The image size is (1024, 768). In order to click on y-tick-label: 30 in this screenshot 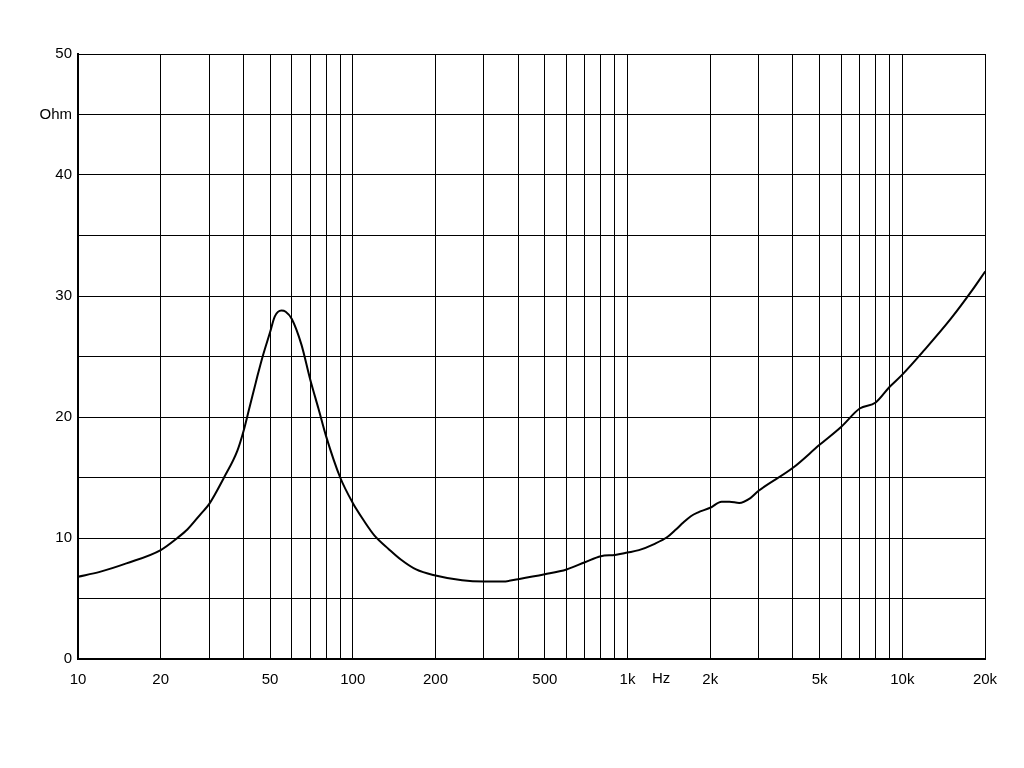, I will do `click(63, 295)`.